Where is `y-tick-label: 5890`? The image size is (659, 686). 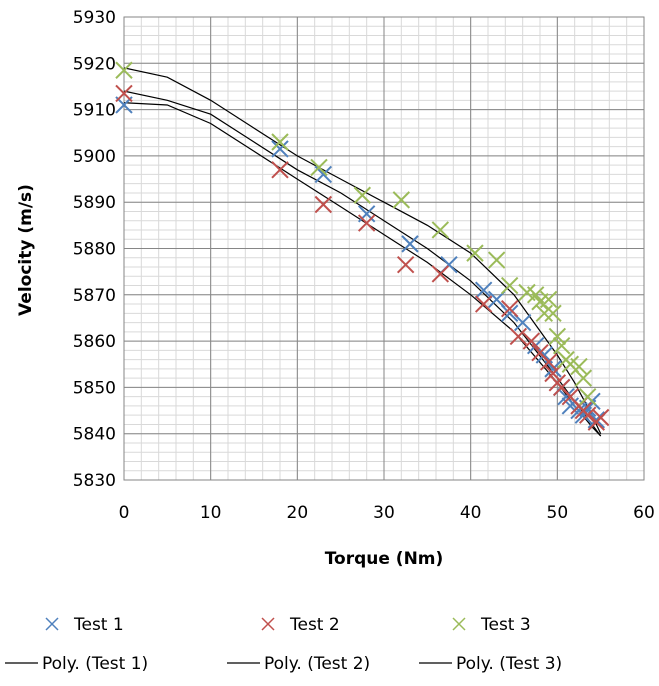
y-tick-label: 5890 is located at coordinates (94, 203).